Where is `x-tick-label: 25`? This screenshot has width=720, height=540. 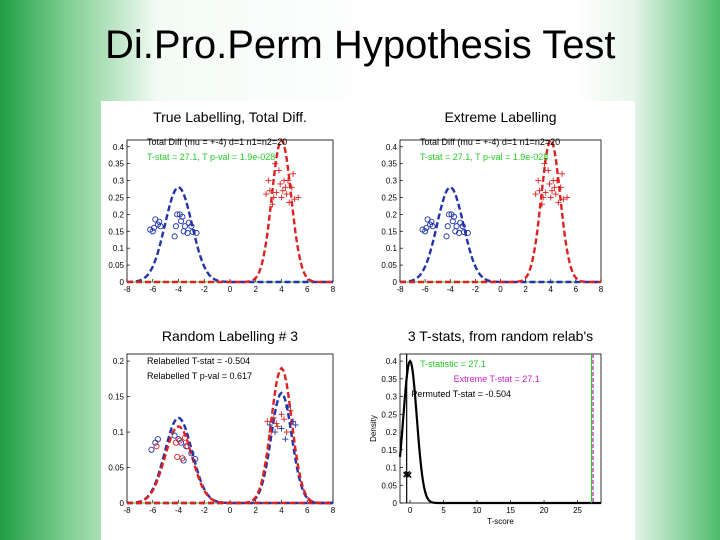 x-tick-label: 25 is located at coordinates (577, 510).